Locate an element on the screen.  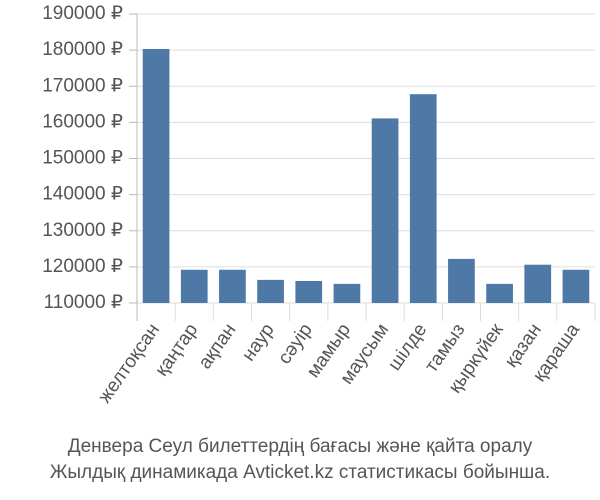
y-tick-label: 180000 ₽ is located at coordinates (82, 49).